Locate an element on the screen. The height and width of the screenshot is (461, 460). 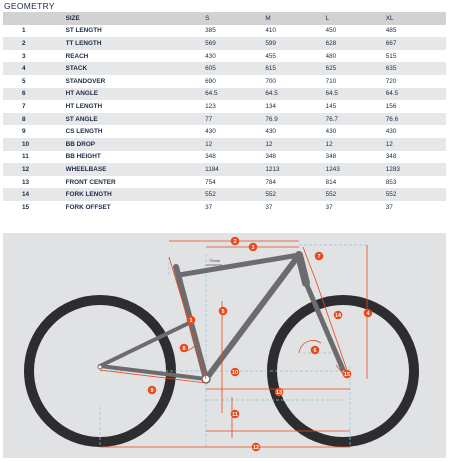
row-number: 14 is located at coordinates (34, 194).